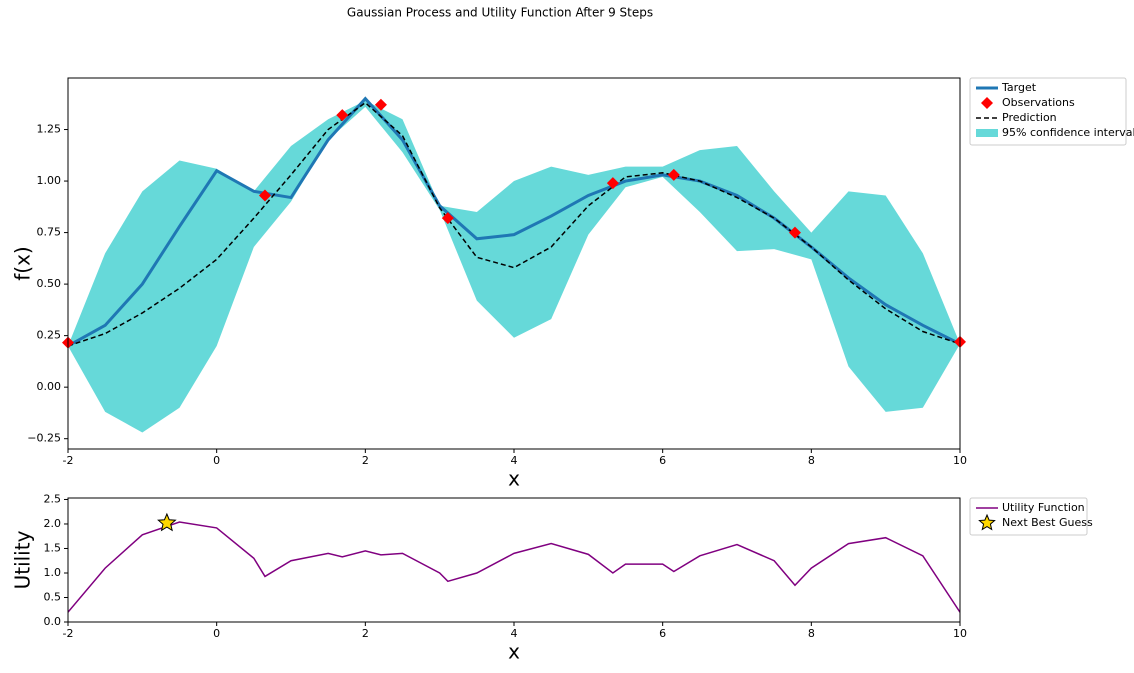  What do you see at coordinates (1029, 117) in the screenshot?
I see `legend-label: Prediction` at bounding box center [1029, 117].